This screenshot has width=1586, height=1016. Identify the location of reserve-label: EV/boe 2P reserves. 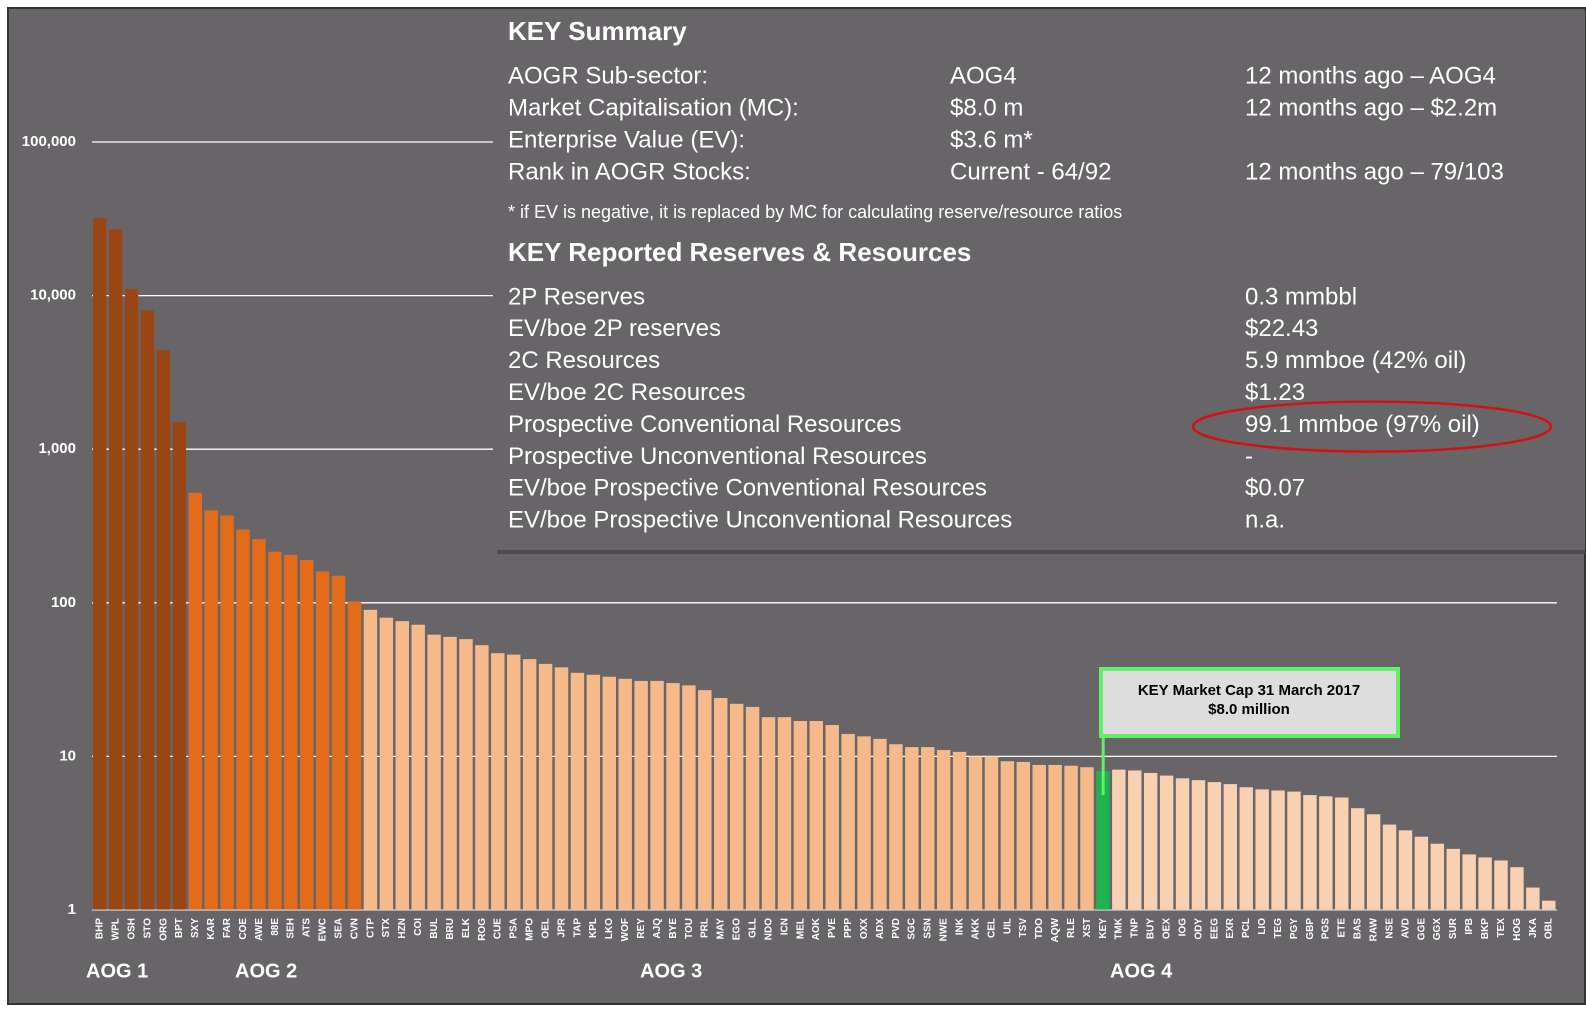
(614, 328).